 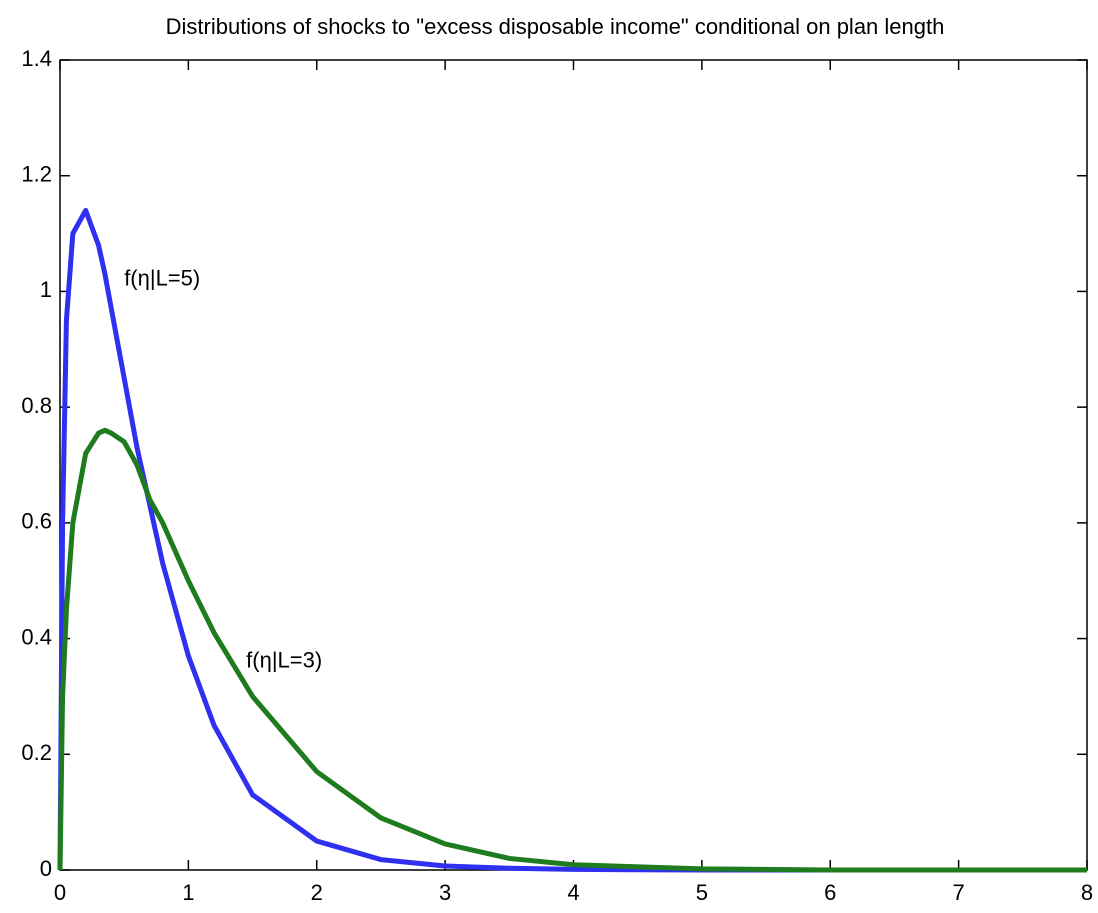 I want to click on x-tick-label: 2, so click(x=317, y=892).